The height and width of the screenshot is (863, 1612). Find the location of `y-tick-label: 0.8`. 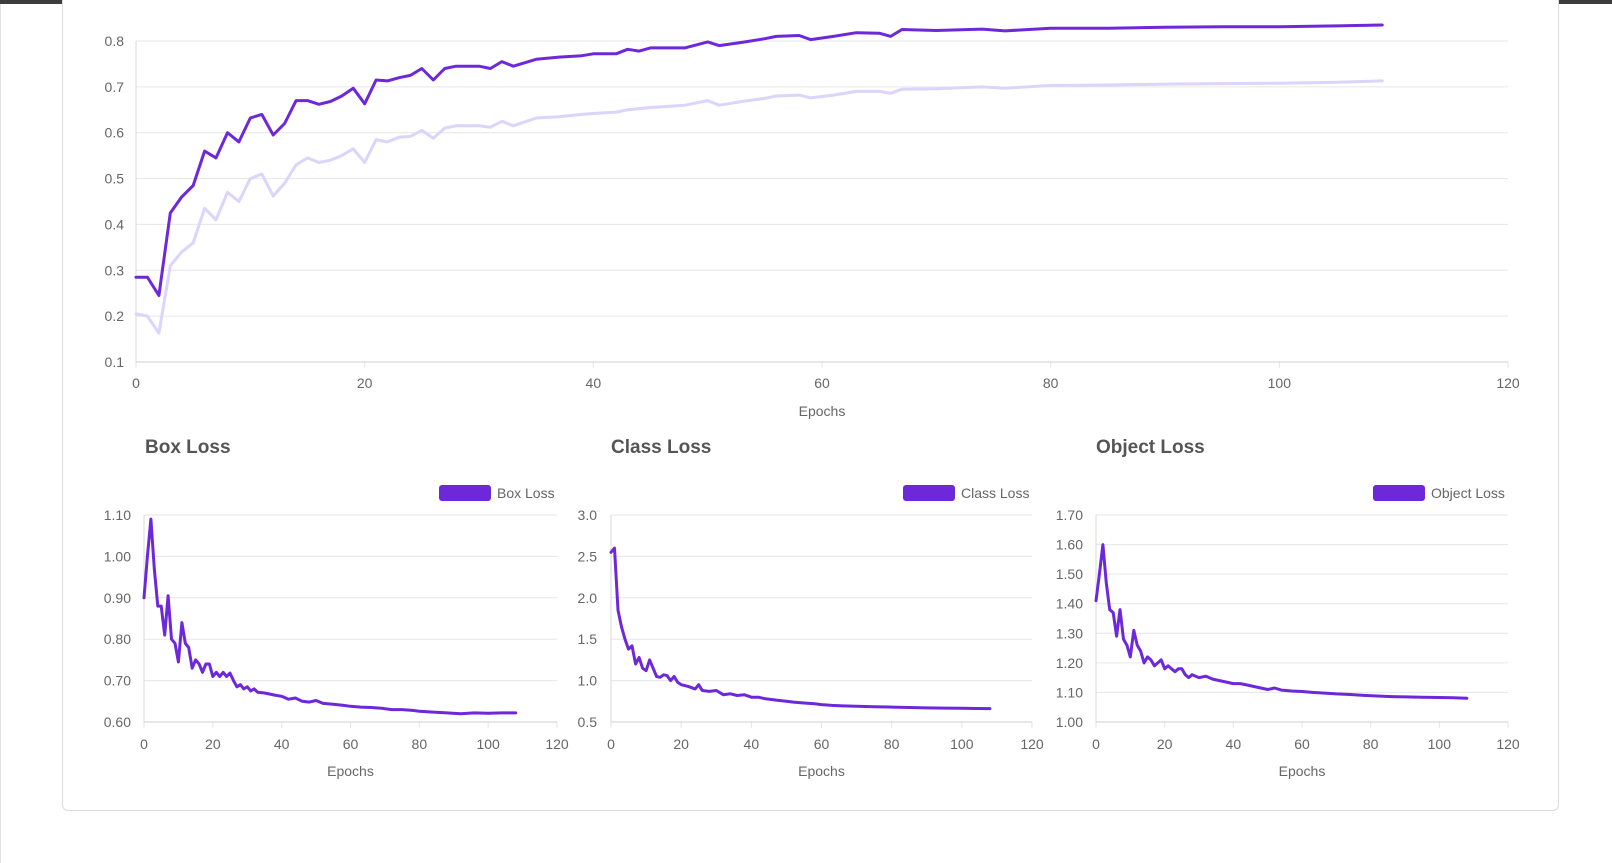

y-tick-label: 0.8 is located at coordinates (115, 41).